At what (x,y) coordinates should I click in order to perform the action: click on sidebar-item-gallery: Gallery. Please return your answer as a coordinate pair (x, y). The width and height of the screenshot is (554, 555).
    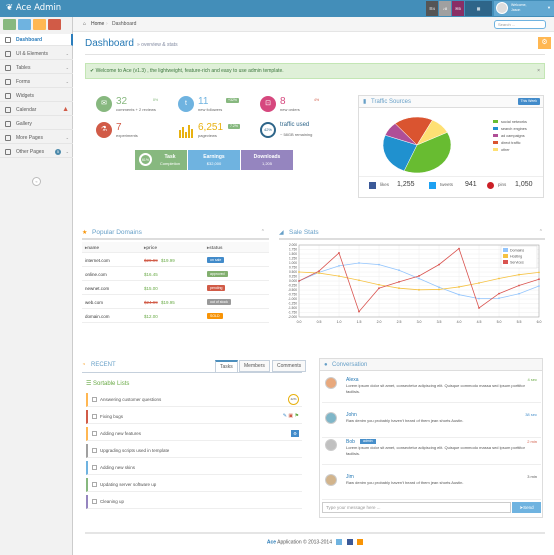
    Looking at the image, I should click on (36, 124).